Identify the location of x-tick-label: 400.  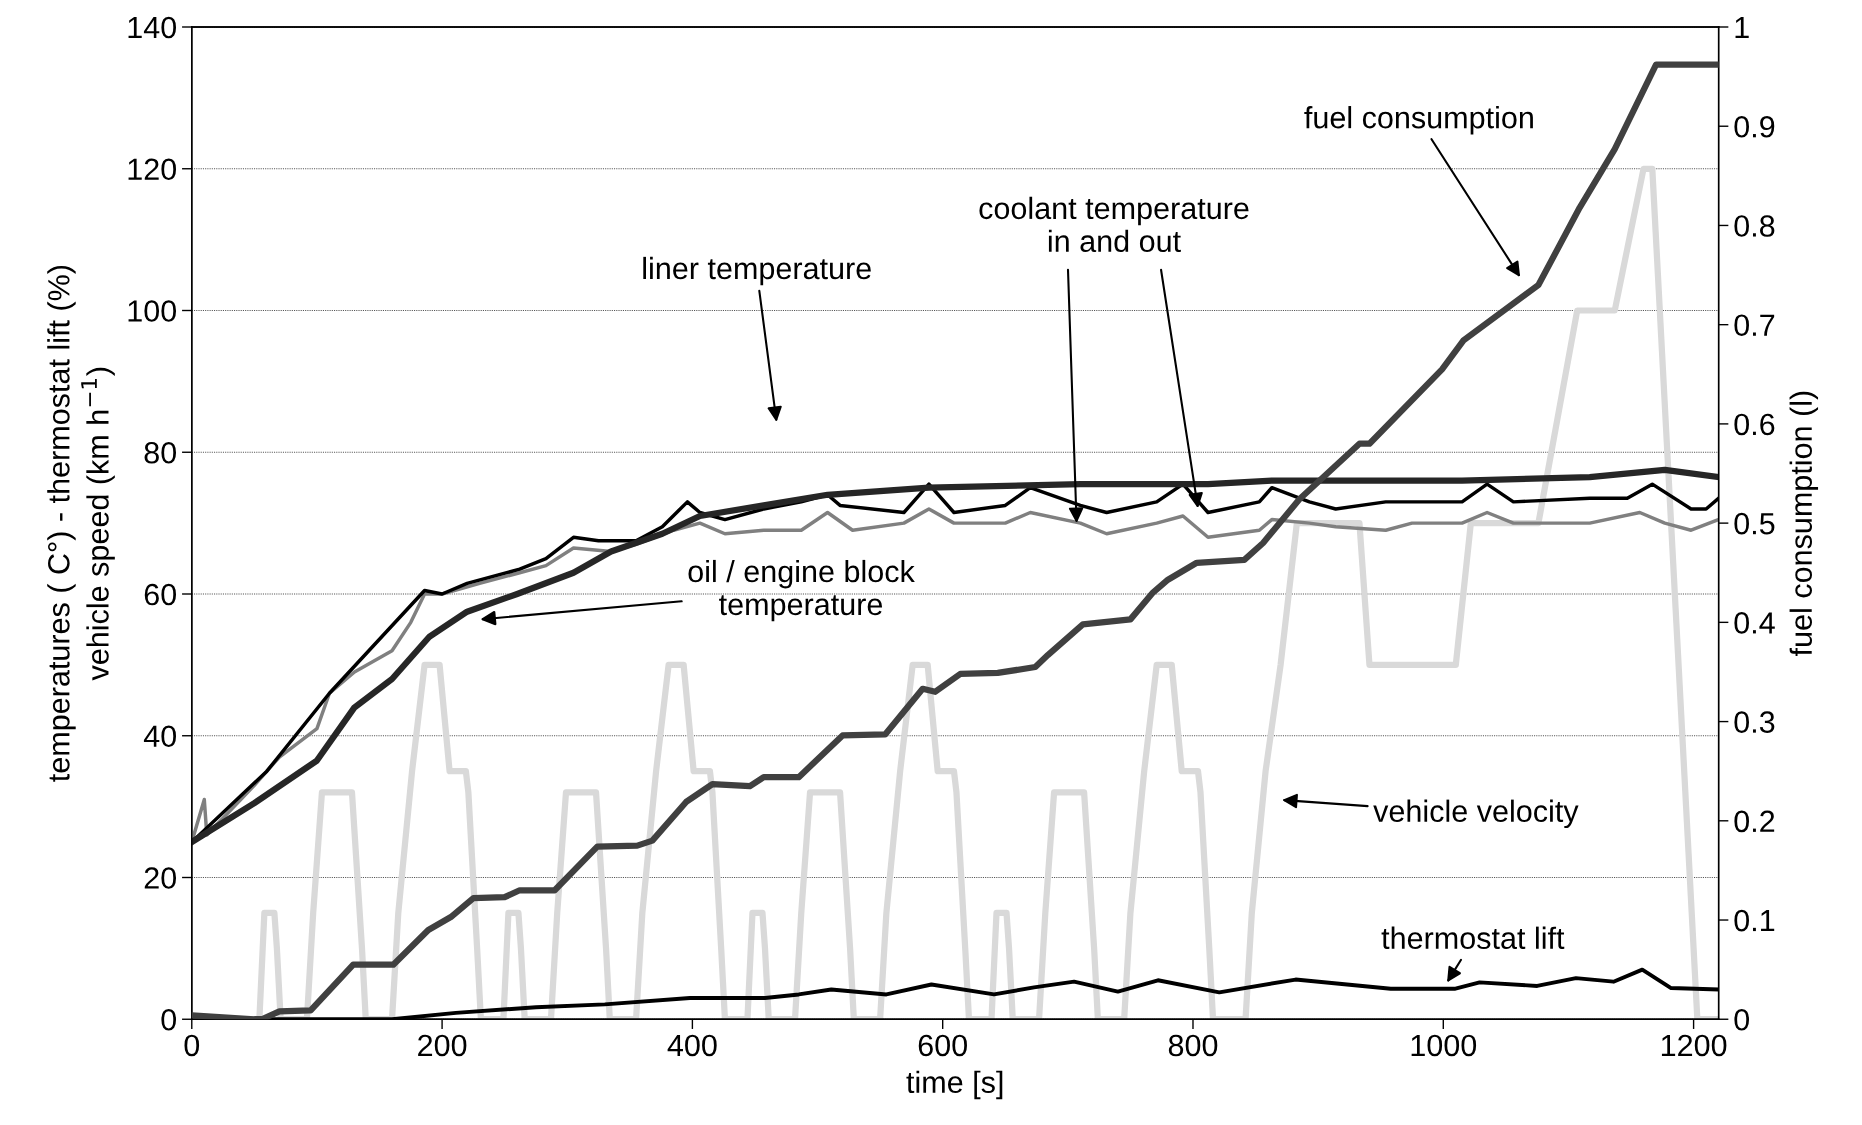
(692, 1045).